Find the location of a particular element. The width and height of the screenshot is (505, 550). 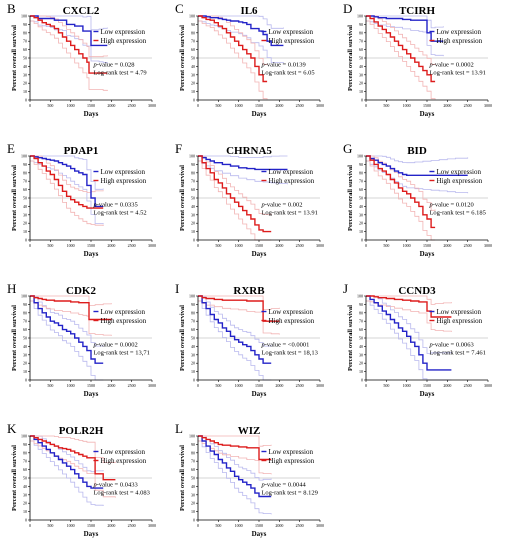

p-value-label: p-value = <0.0001 is located at coordinates (284, 344).